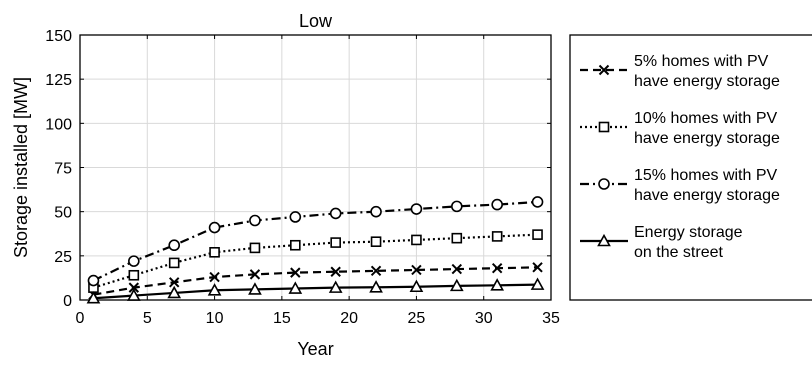  Describe the element at coordinates (688, 232) in the screenshot. I see `legend-label: Energy storage` at that location.